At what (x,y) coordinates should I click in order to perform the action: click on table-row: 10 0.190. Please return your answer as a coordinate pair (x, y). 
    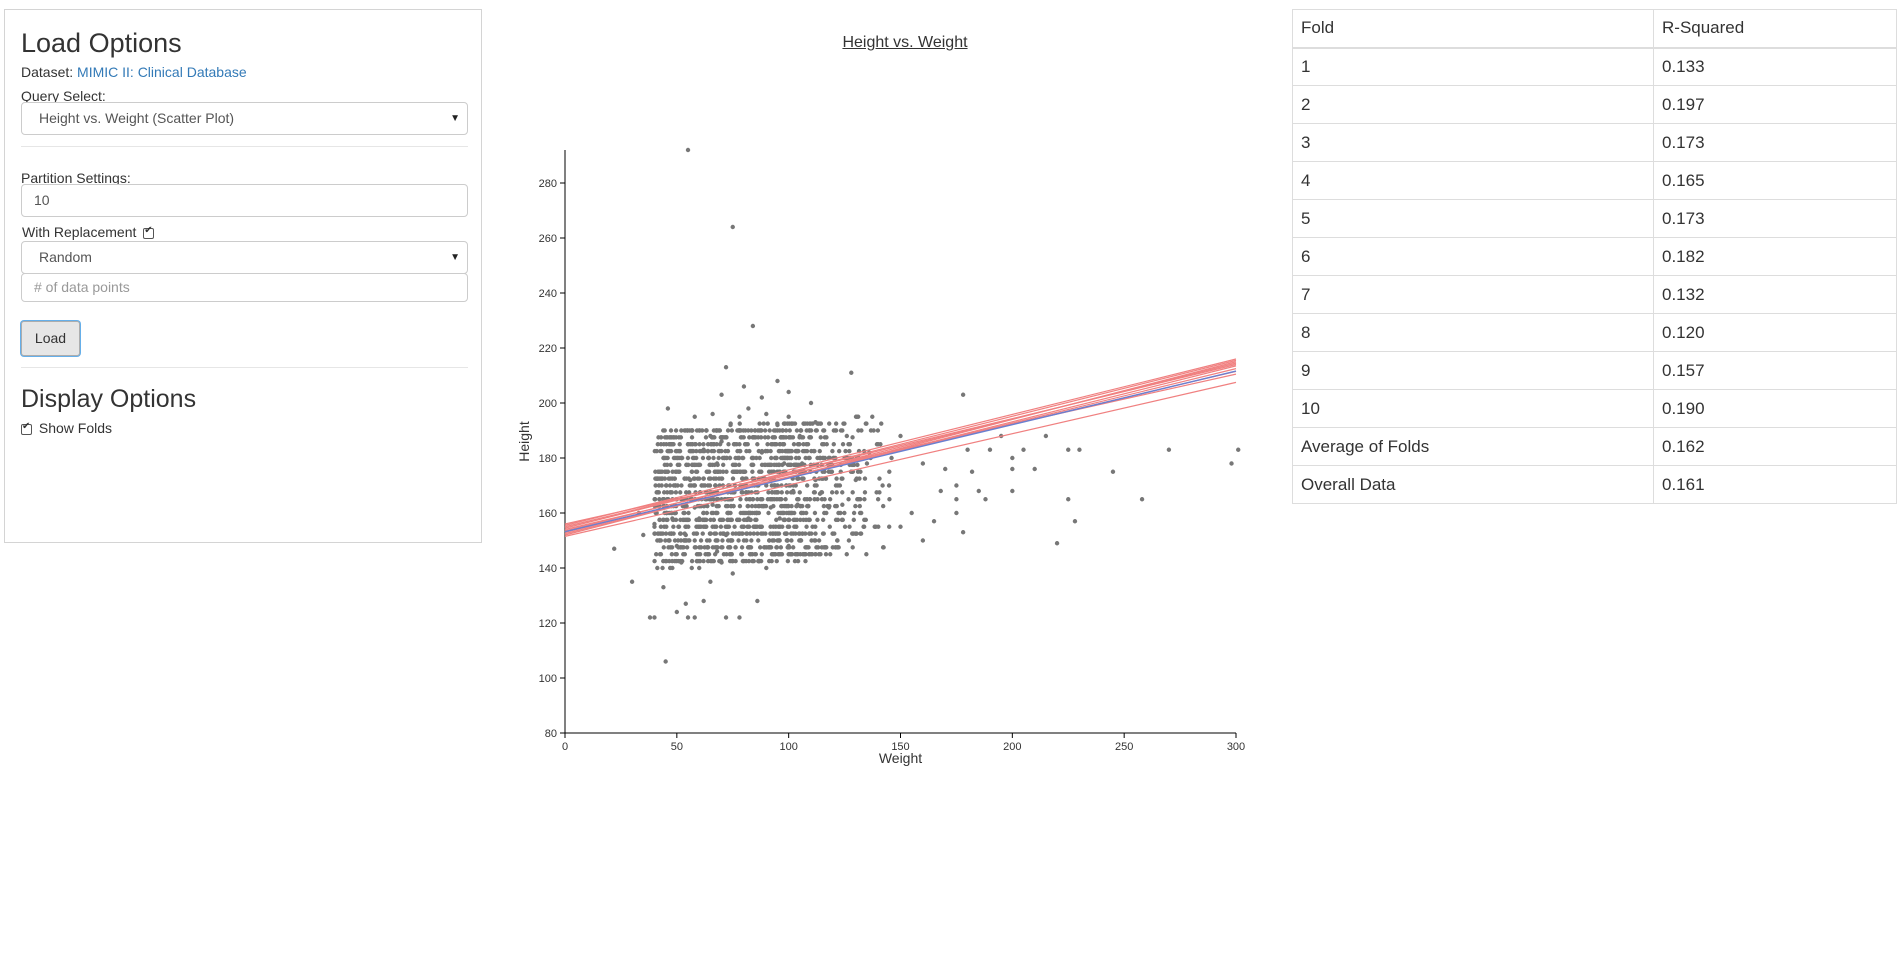
    Looking at the image, I should click on (1594, 408).